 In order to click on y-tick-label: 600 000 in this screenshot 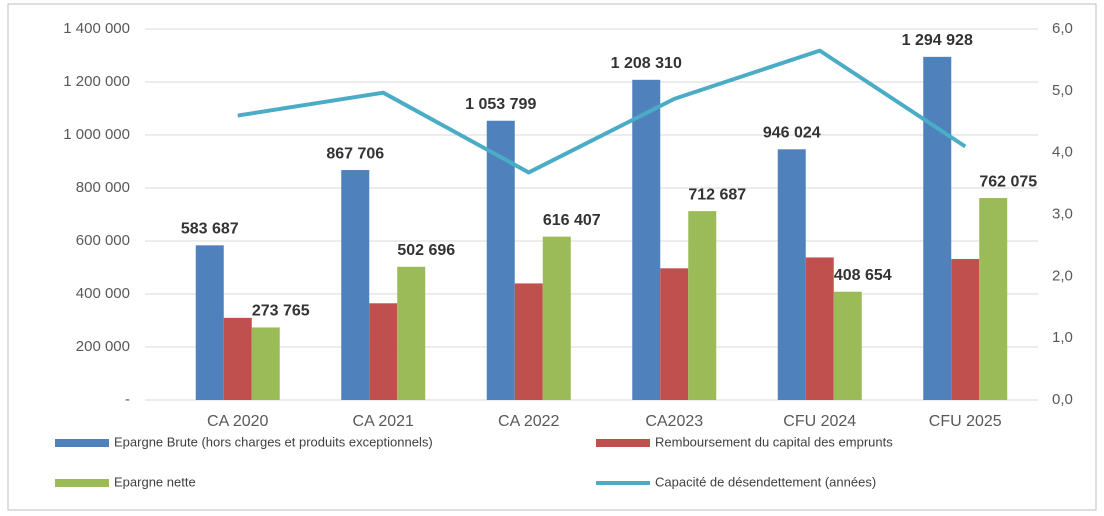, I will do `click(103, 240)`.